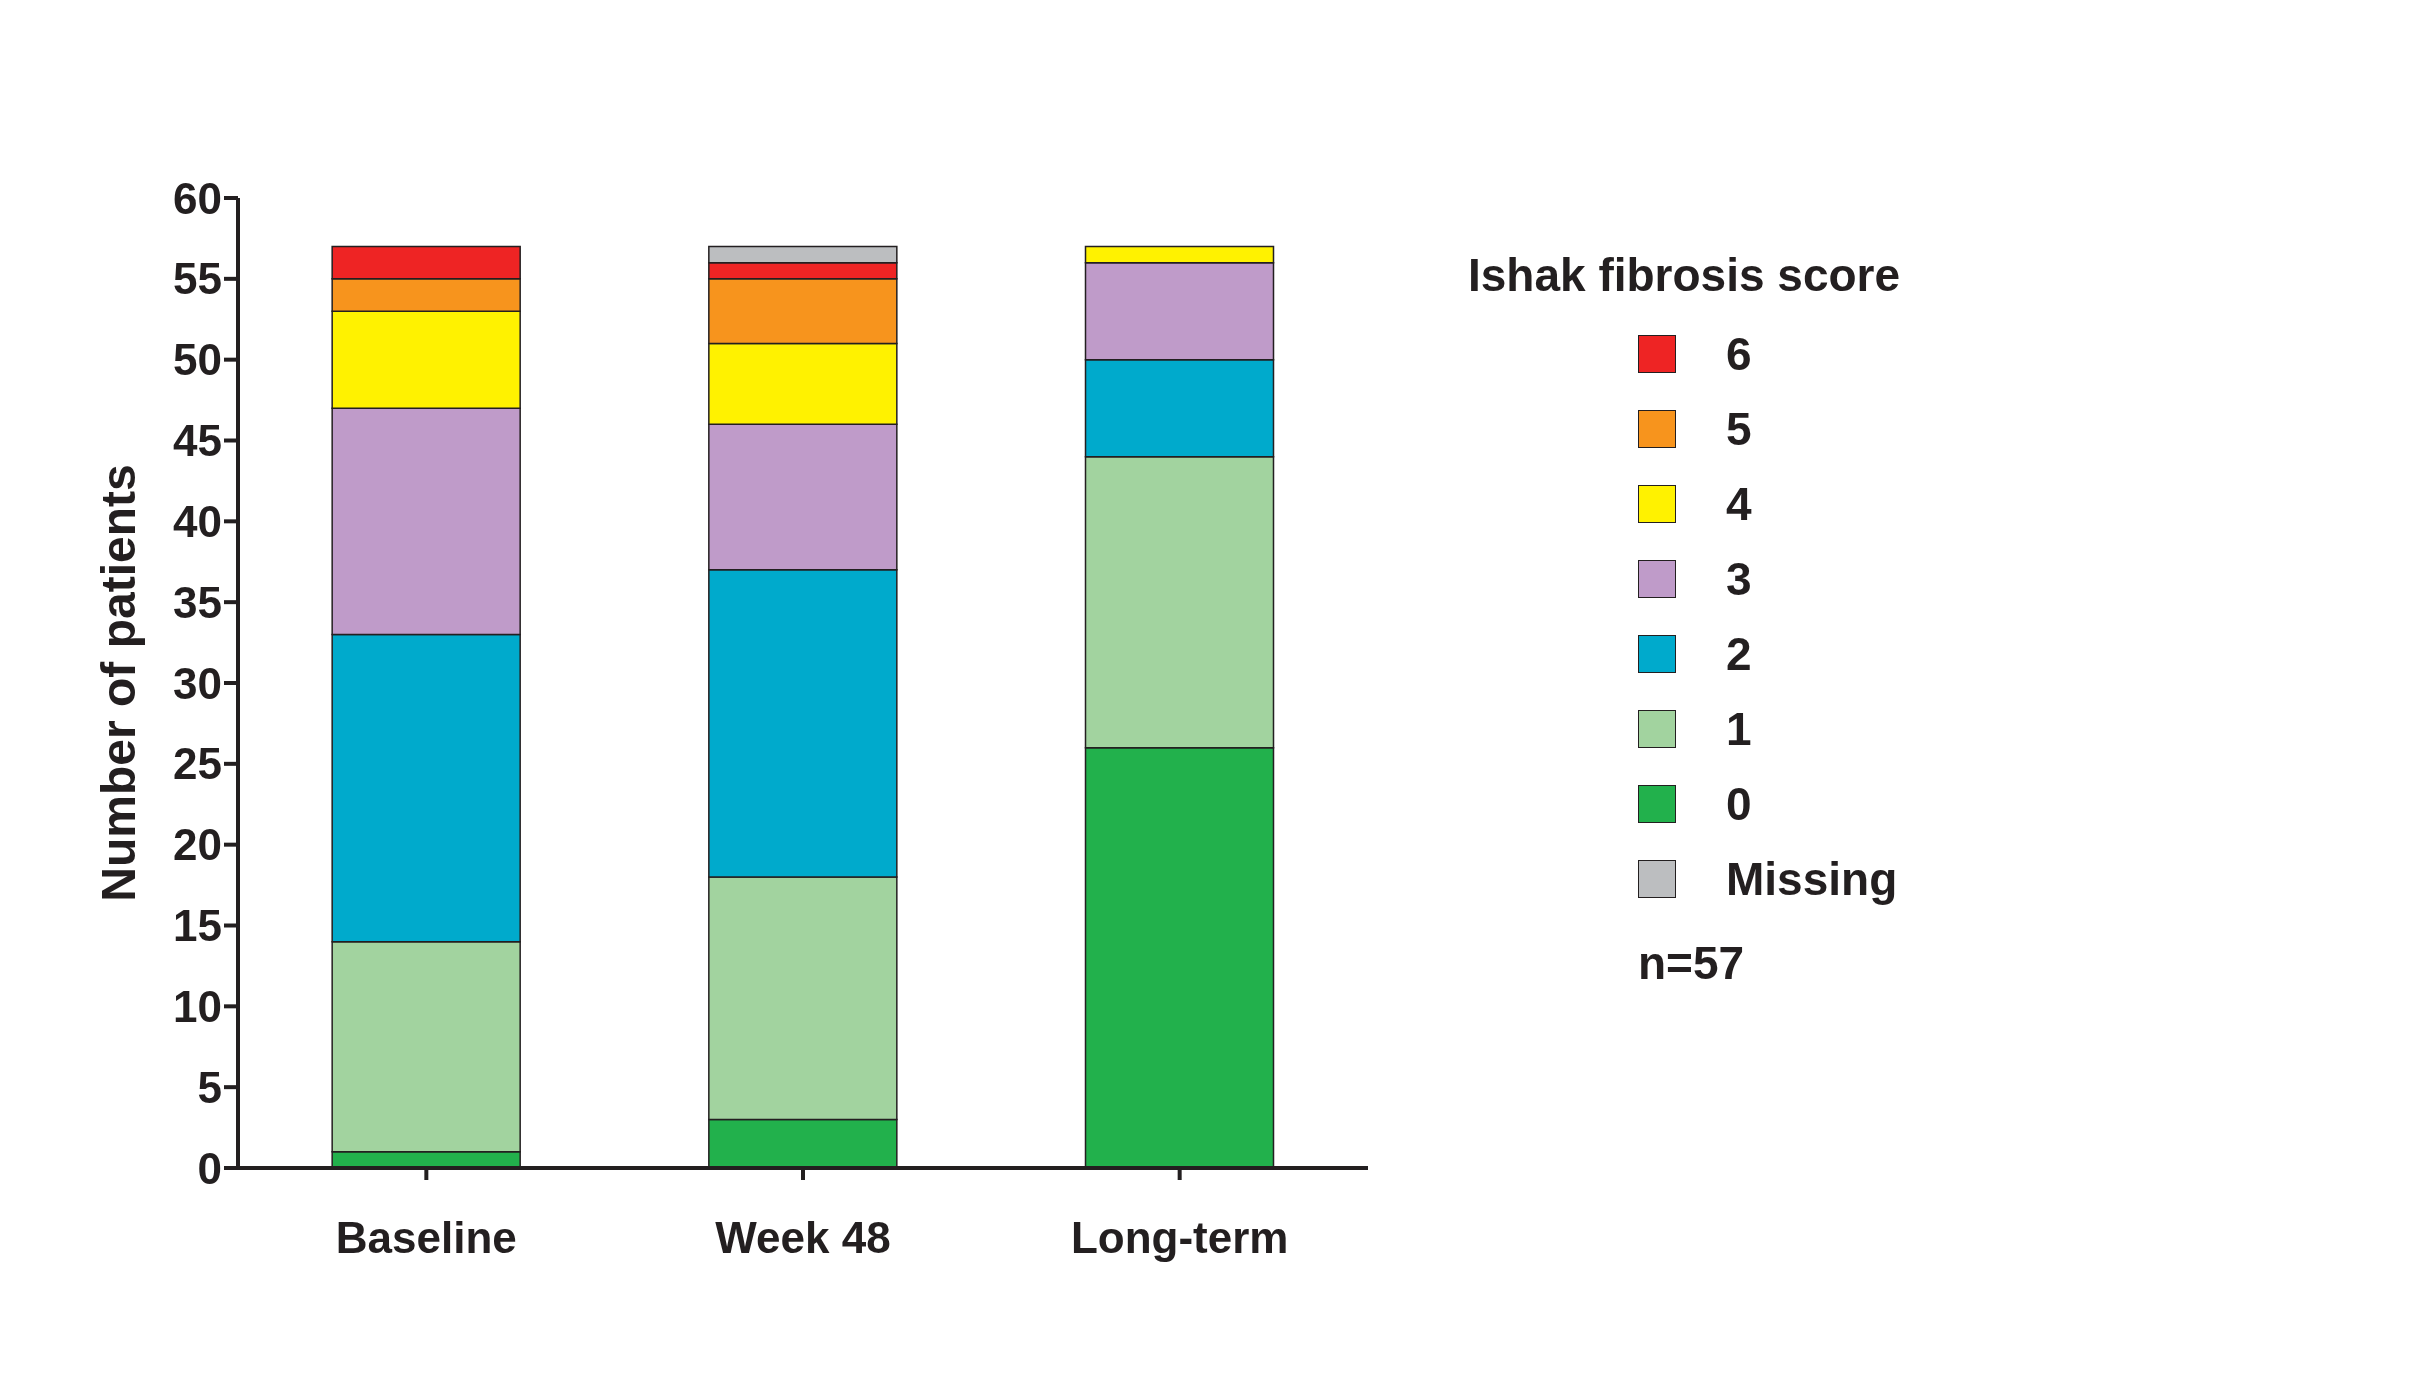  What do you see at coordinates (1739, 353) in the screenshot?
I see `legend-label: 6` at bounding box center [1739, 353].